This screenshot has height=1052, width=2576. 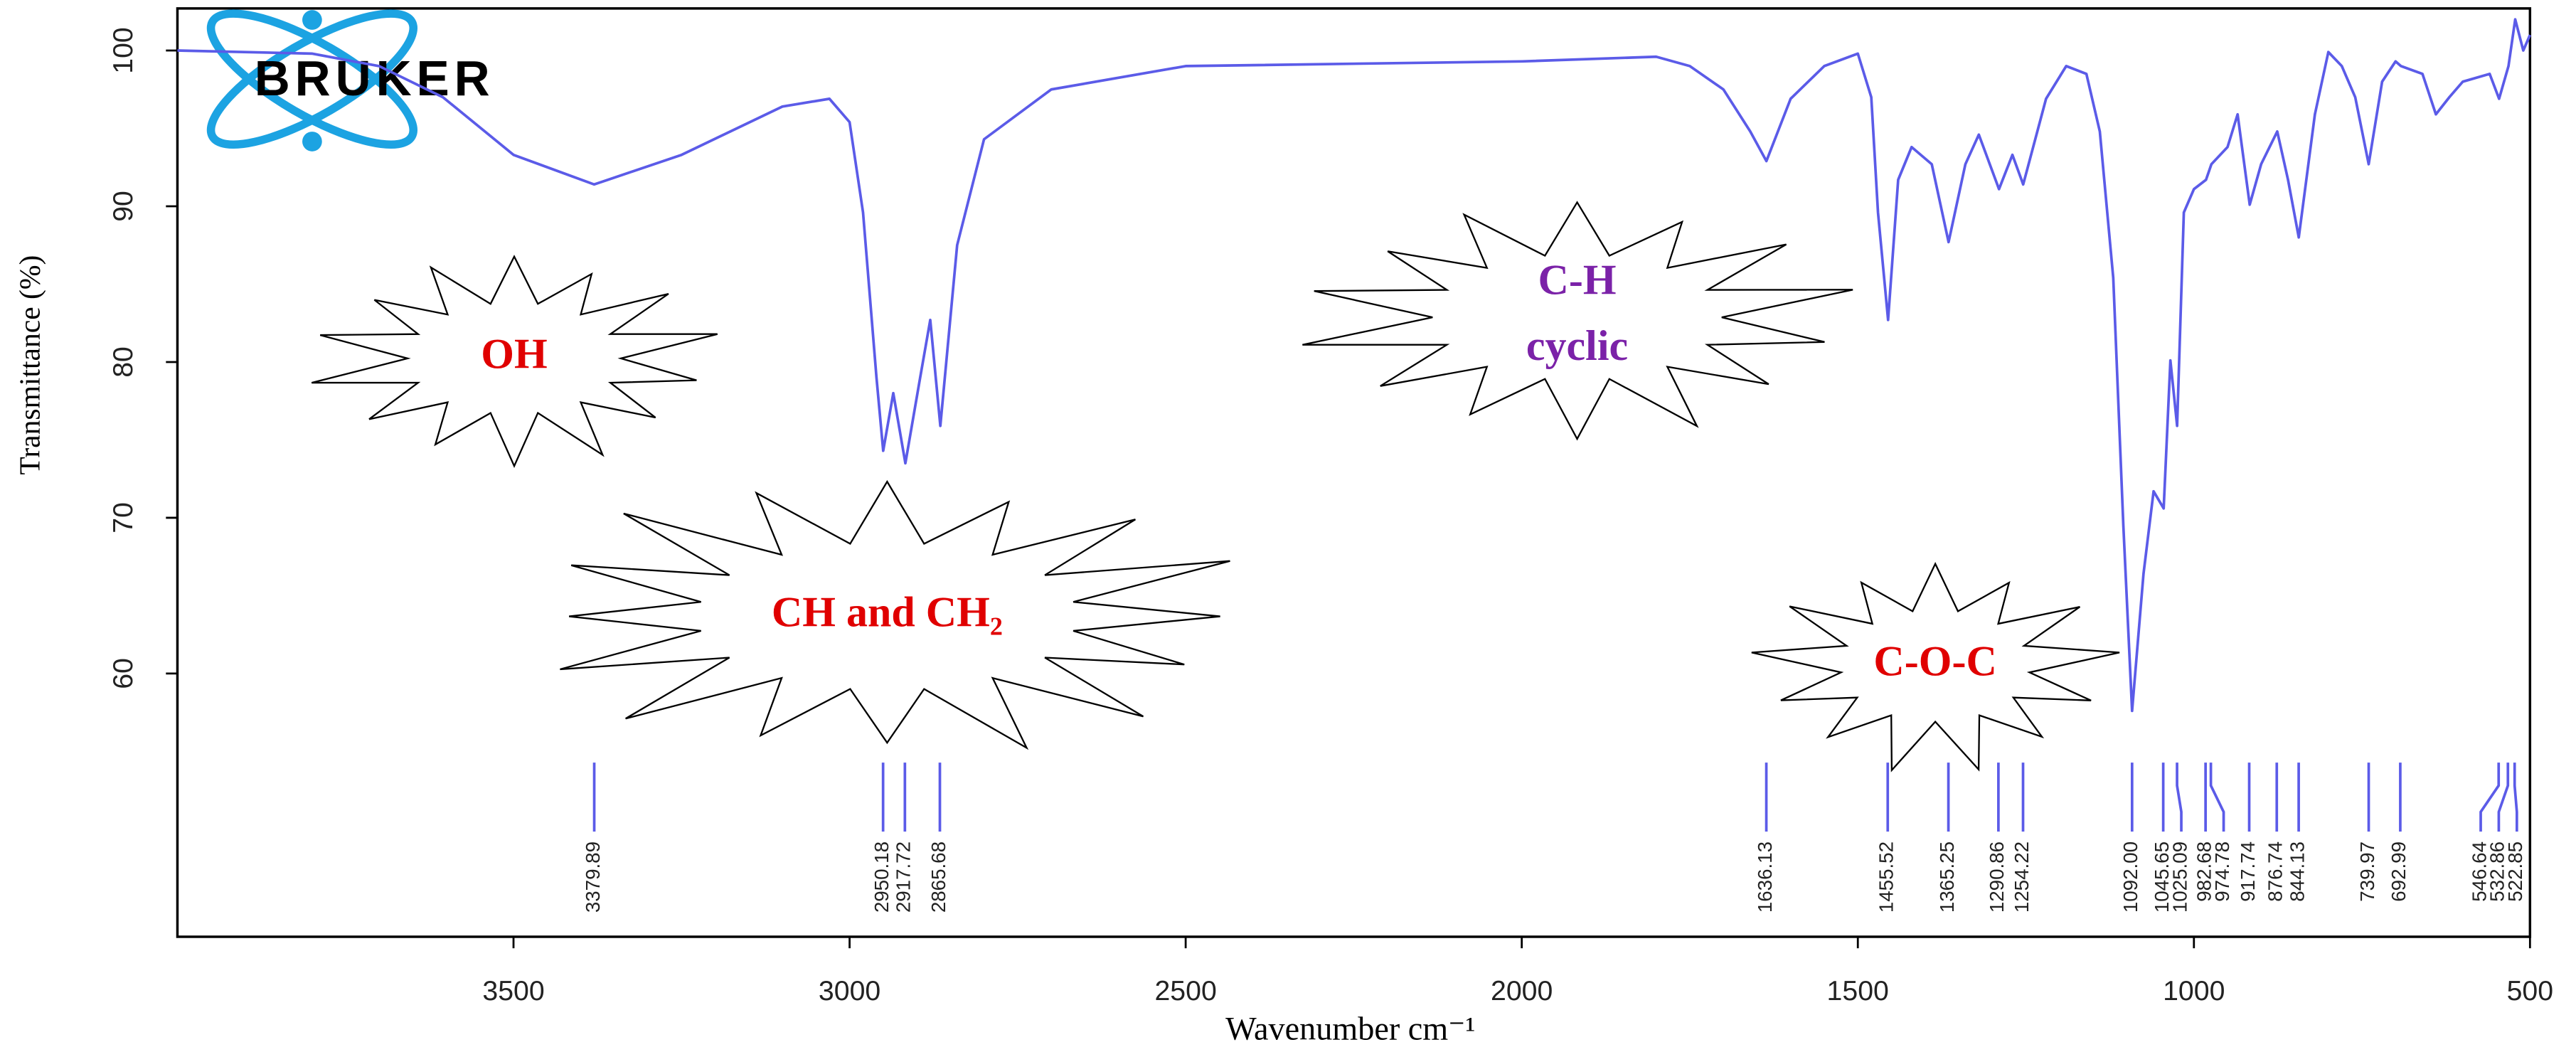 What do you see at coordinates (123, 206) in the screenshot?
I see `y-tick-label: 90` at bounding box center [123, 206].